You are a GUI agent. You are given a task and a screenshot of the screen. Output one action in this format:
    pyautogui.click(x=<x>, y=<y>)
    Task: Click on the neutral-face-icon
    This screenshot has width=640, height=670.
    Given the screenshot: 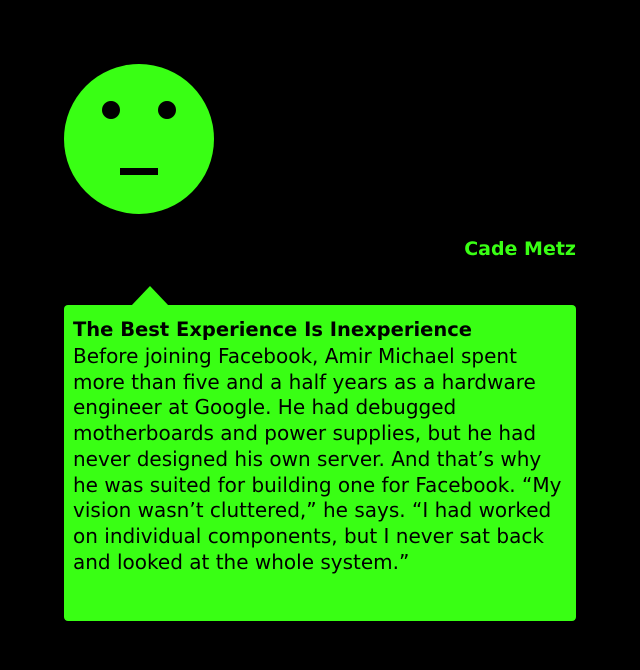 What is the action you would take?
    pyautogui.click(x=139, y=139)
    